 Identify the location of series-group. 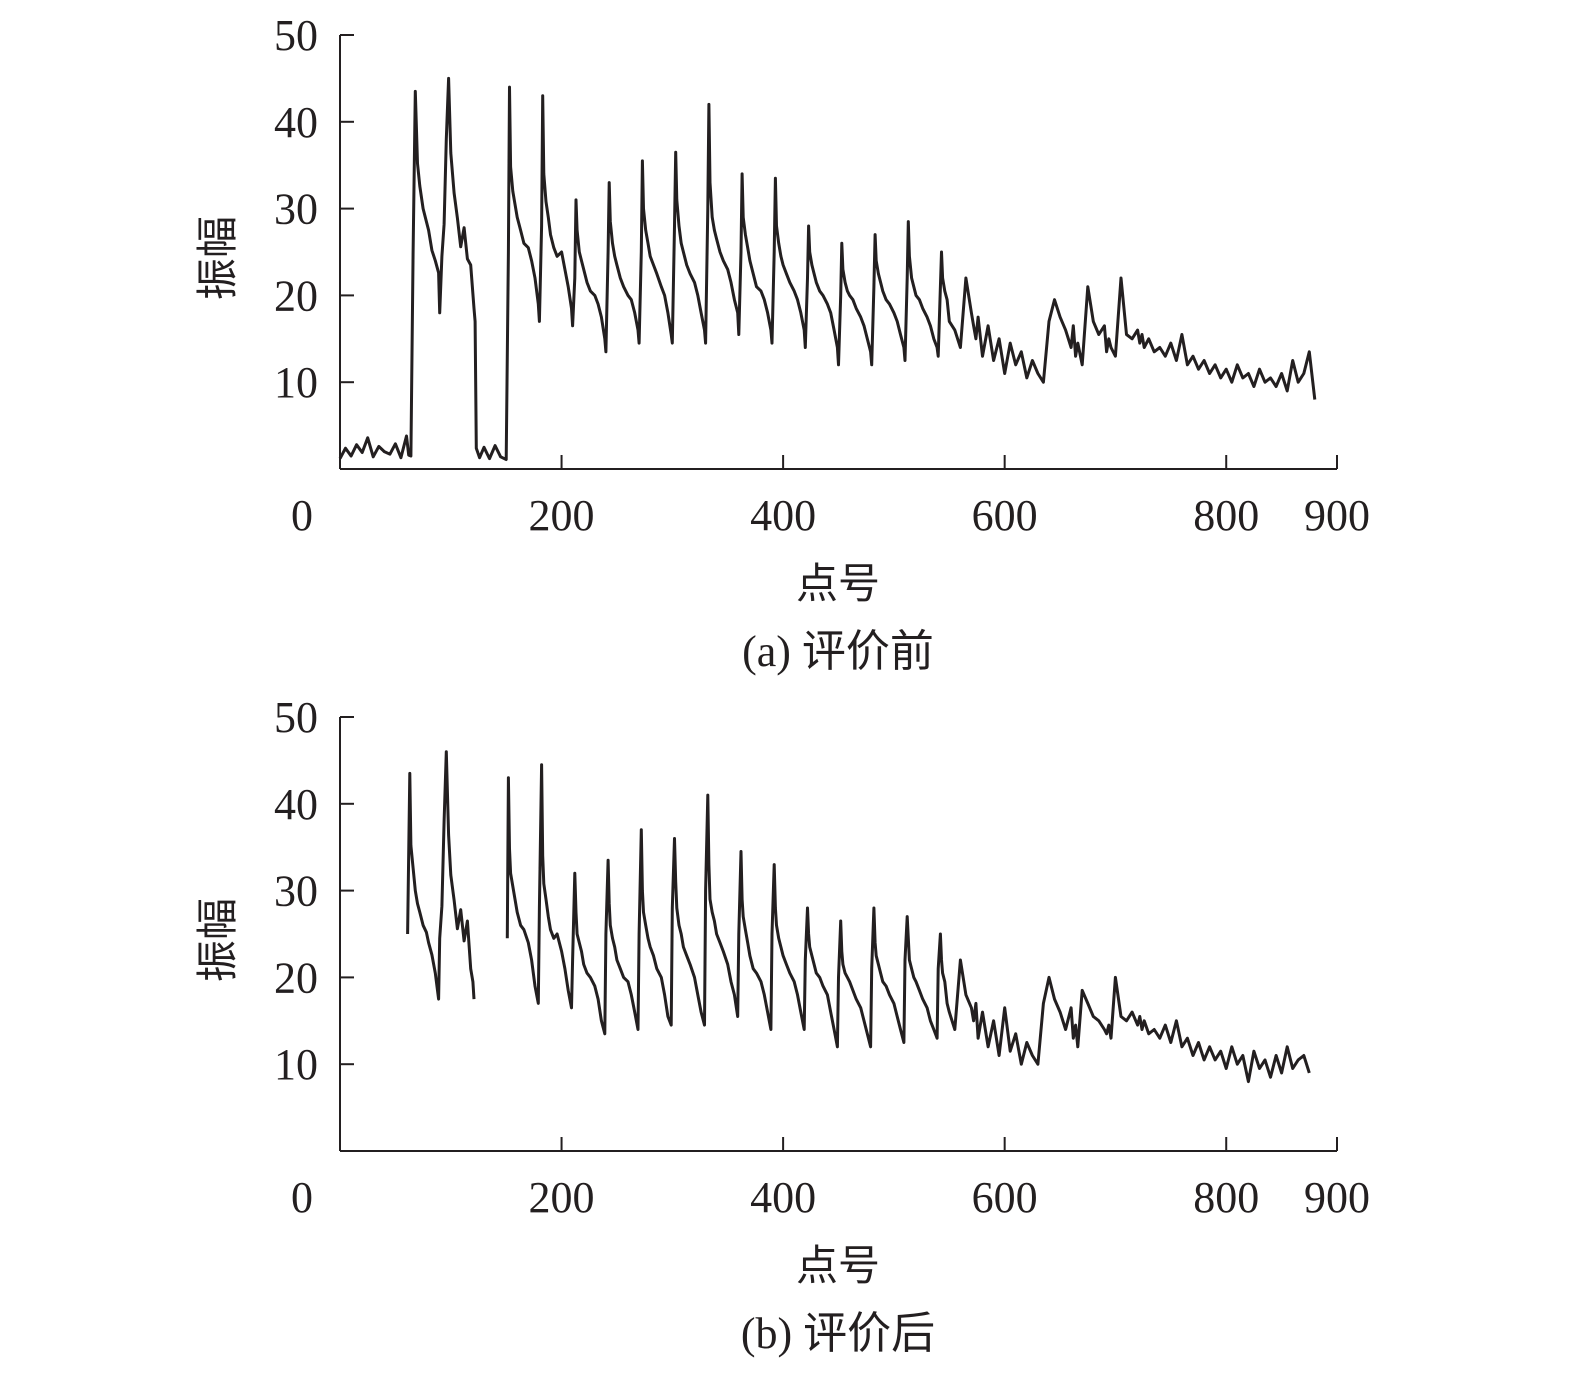
(858, 917).